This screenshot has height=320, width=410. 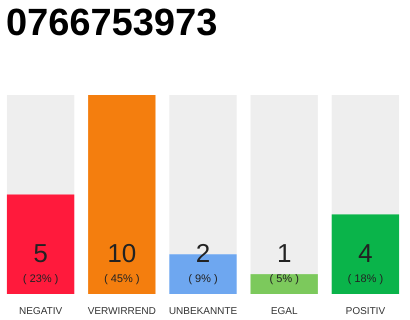 What do you see at coordinates (203, 253) in the screenshot?
I see `data-label: 2` at bounding box center [203, 253].